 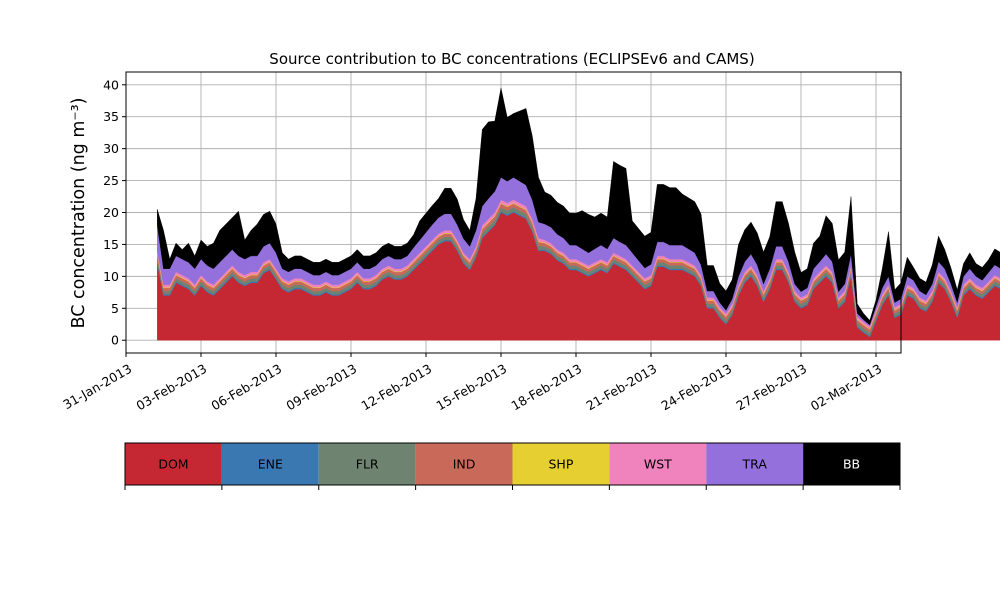 What do you see at coordinates (79, 213) in the screenshot?
I see `y-axis-label: BC concentration (ng m⁻³)` at bounding box center [79, 213].